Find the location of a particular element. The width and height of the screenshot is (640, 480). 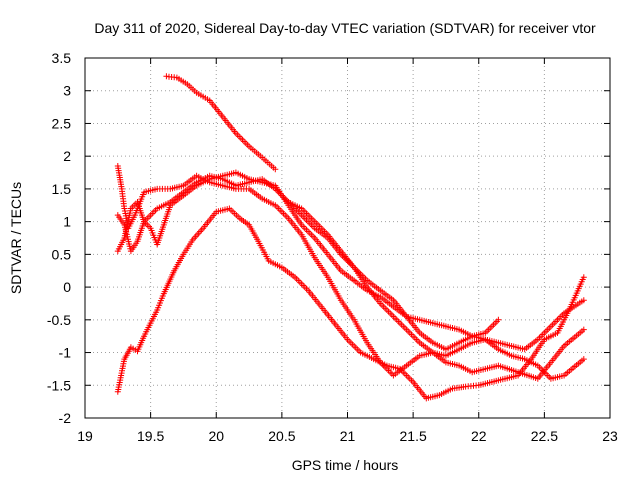

y-tick-label: -2 is located at coordinates (65, 418).